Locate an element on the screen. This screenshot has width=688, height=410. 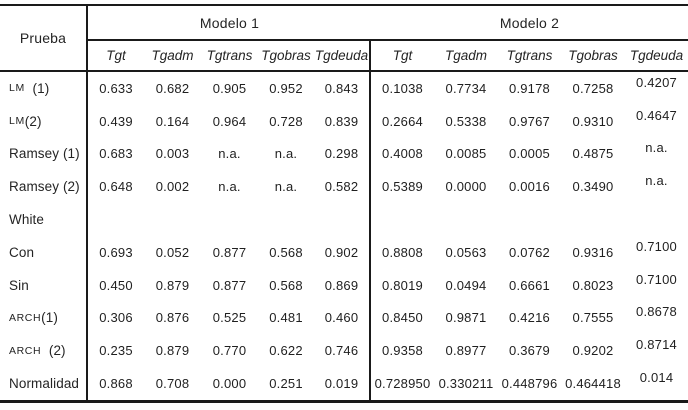
data-cell-m2: 0.4207 is located at coordinates (656, 82).